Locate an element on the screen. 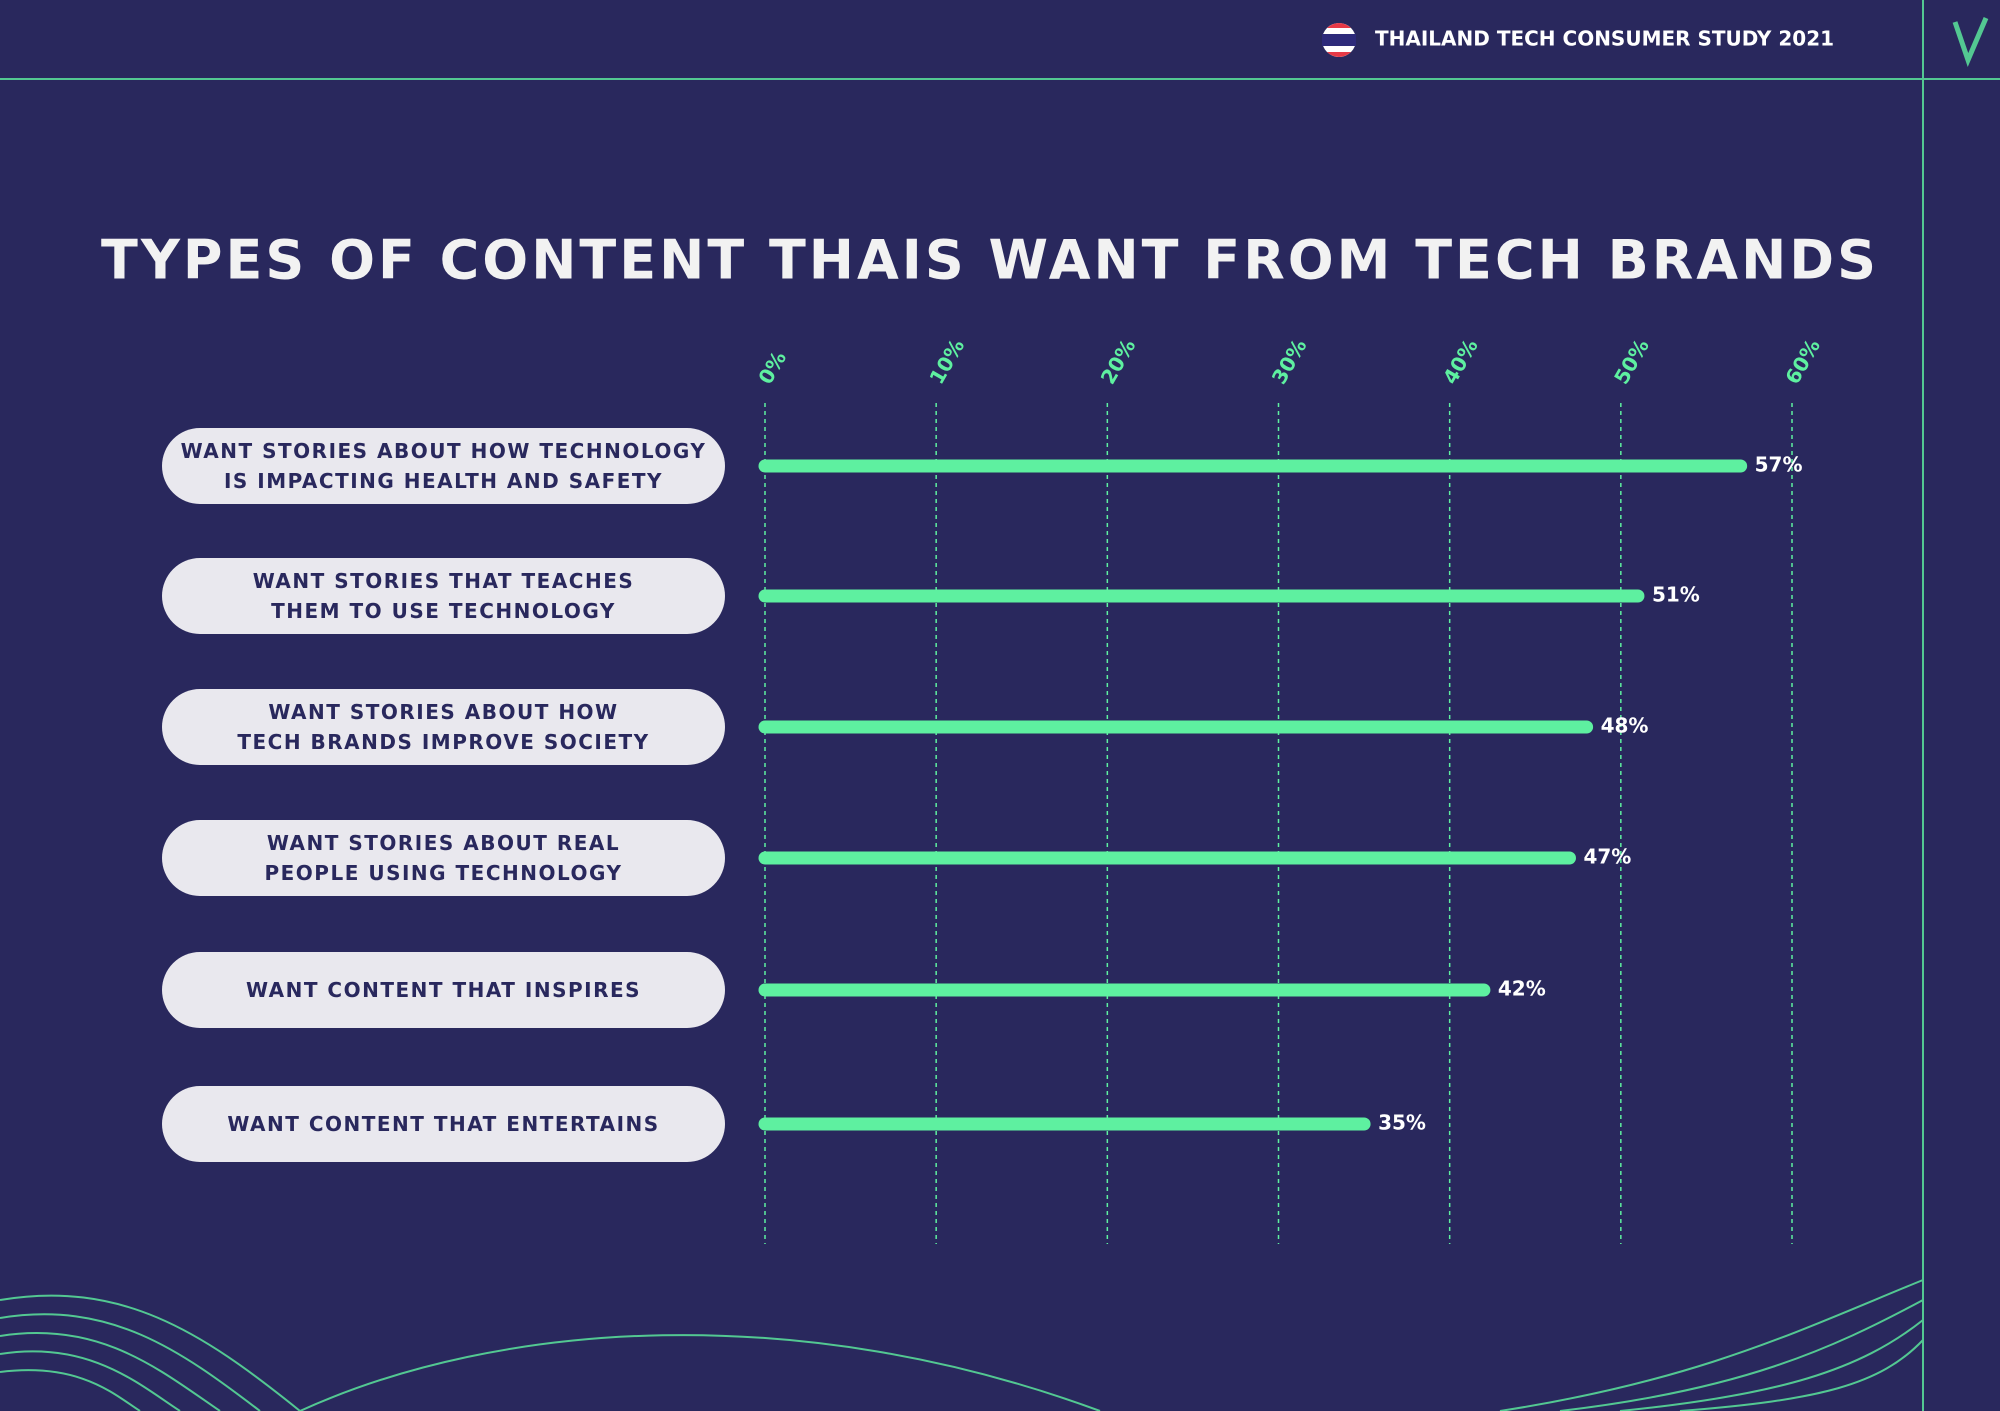 The width and height of the screenshot is (2000, 1411). x-tick-label: 0% is located at coordinates (772, 367).